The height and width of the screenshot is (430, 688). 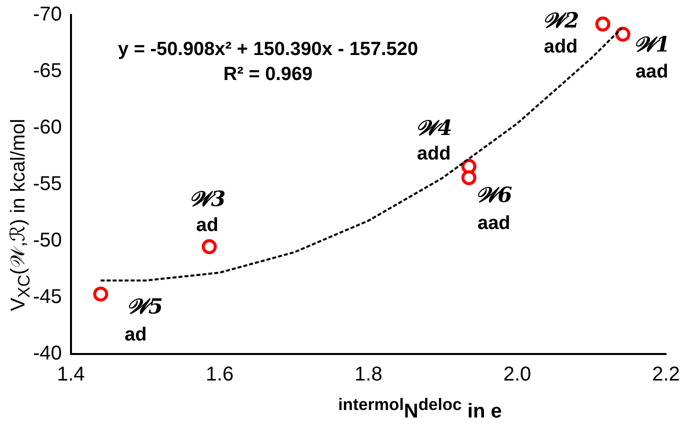 I want to click on annotation: R² = 0.969, so click(x=268, y=75).